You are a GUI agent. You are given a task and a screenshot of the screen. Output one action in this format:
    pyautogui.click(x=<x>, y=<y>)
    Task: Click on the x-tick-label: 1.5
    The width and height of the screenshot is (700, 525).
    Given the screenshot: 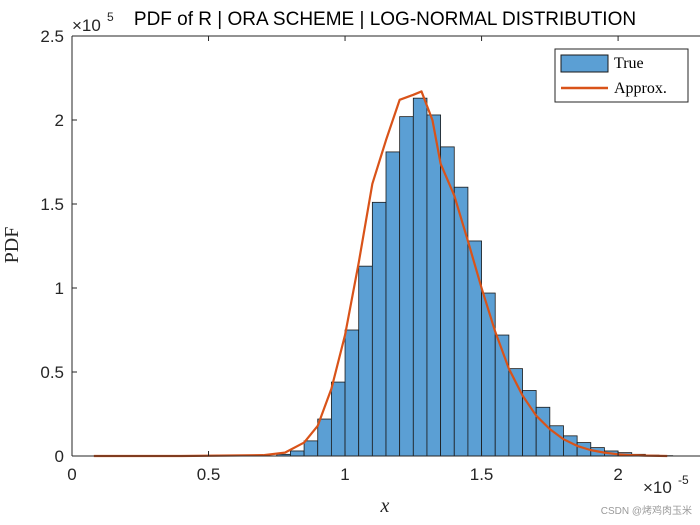 What is the action you would take?
    pyautogui.click(x=482, y=474)
    